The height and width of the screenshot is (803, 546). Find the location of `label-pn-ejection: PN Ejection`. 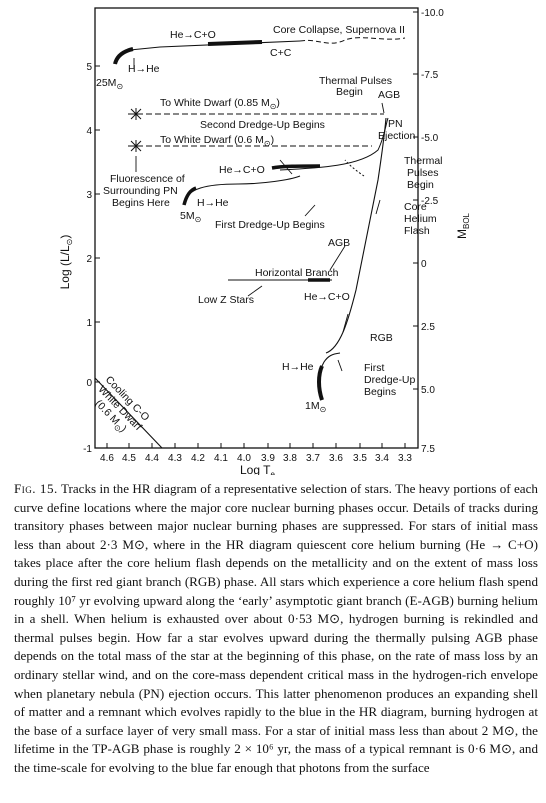

label-pn-ejection: PN Ejection is located at coordinates (397, 130).